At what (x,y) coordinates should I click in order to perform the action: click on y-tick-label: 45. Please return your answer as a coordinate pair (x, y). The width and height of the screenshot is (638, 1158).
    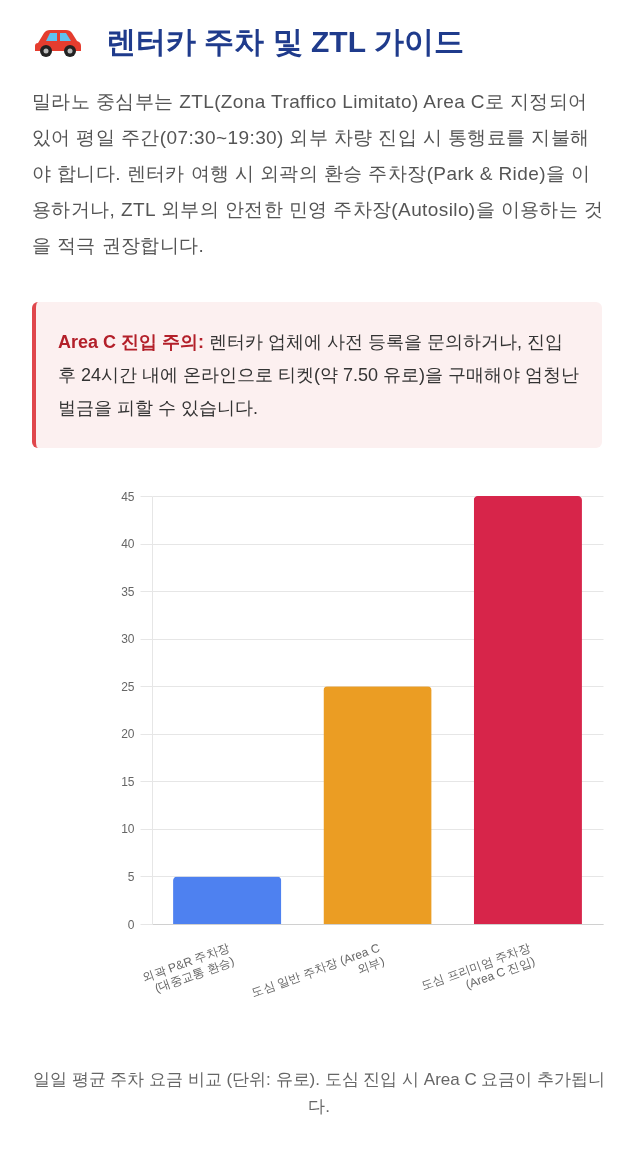
    Looking at the image, I should click on (128, 496).